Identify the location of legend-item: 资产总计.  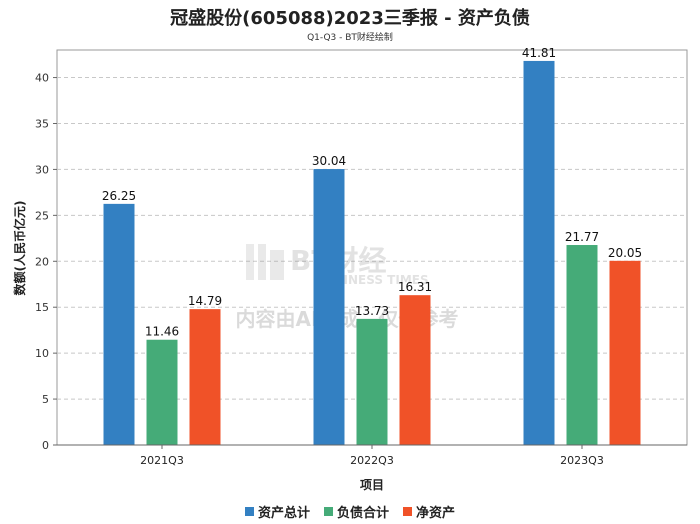
(277, 511).